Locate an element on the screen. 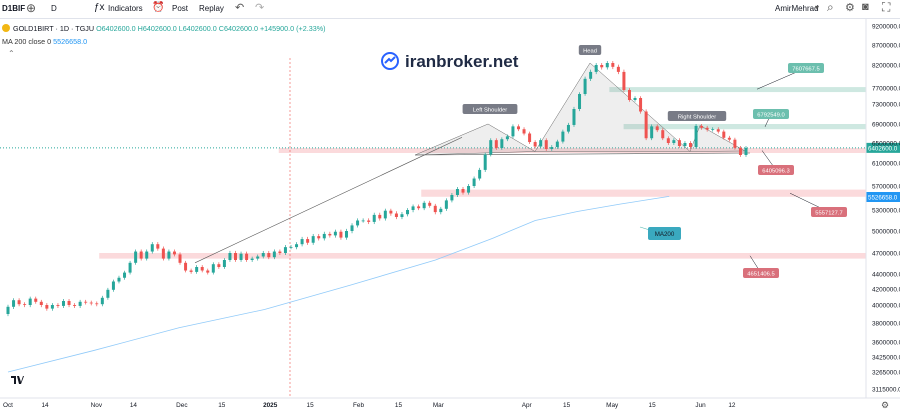 The height and width of the screenshot is (414, 900). symbol-search: D1BIF is located at coordinates (14, 8).